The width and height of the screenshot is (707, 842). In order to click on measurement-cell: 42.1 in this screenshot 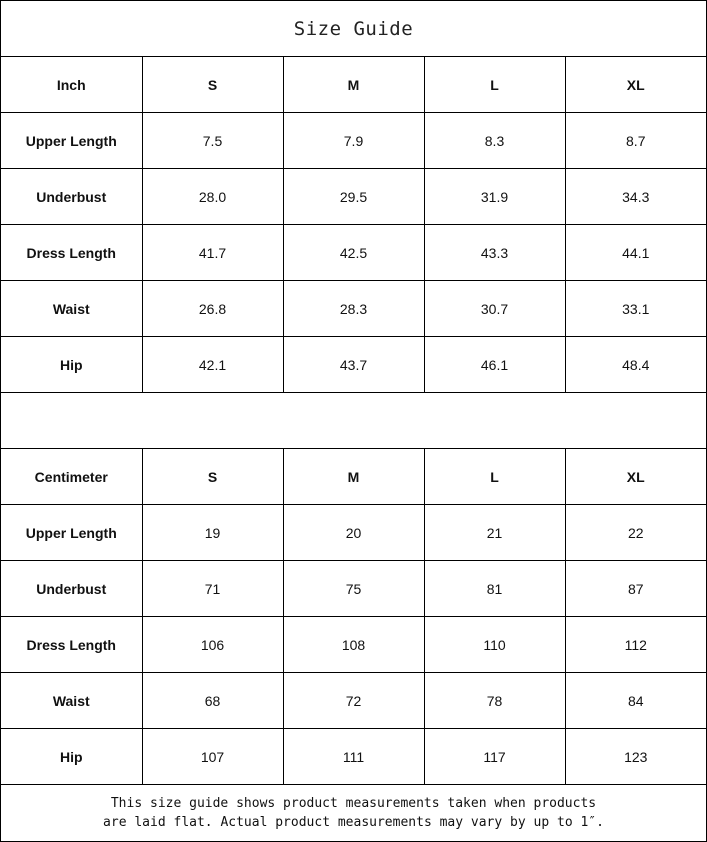, I will do `click(212, 364)`.